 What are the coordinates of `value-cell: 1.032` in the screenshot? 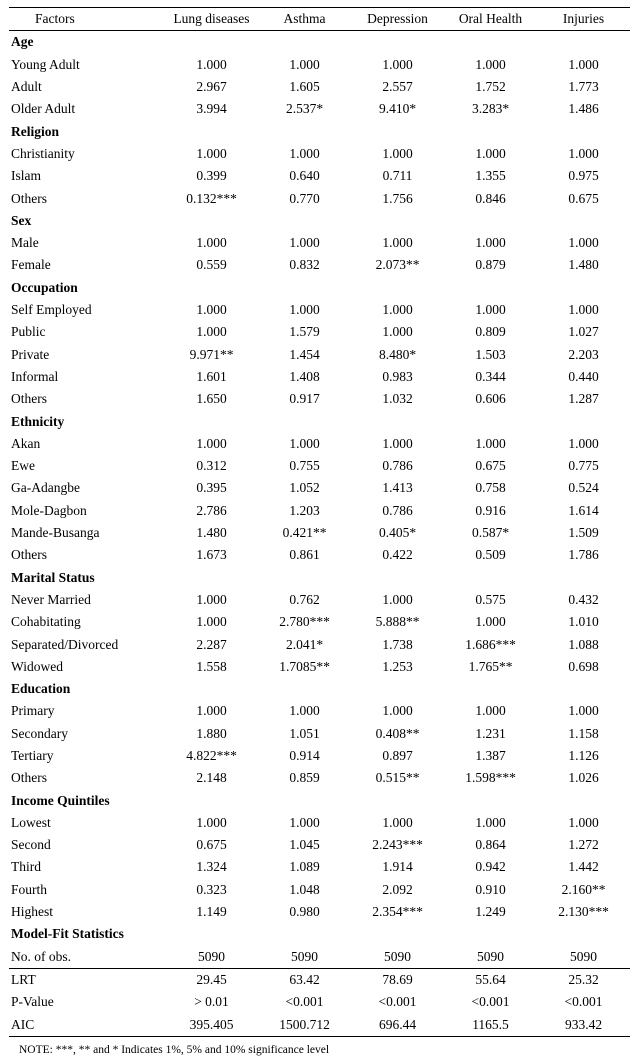 It's located at (397, 399).